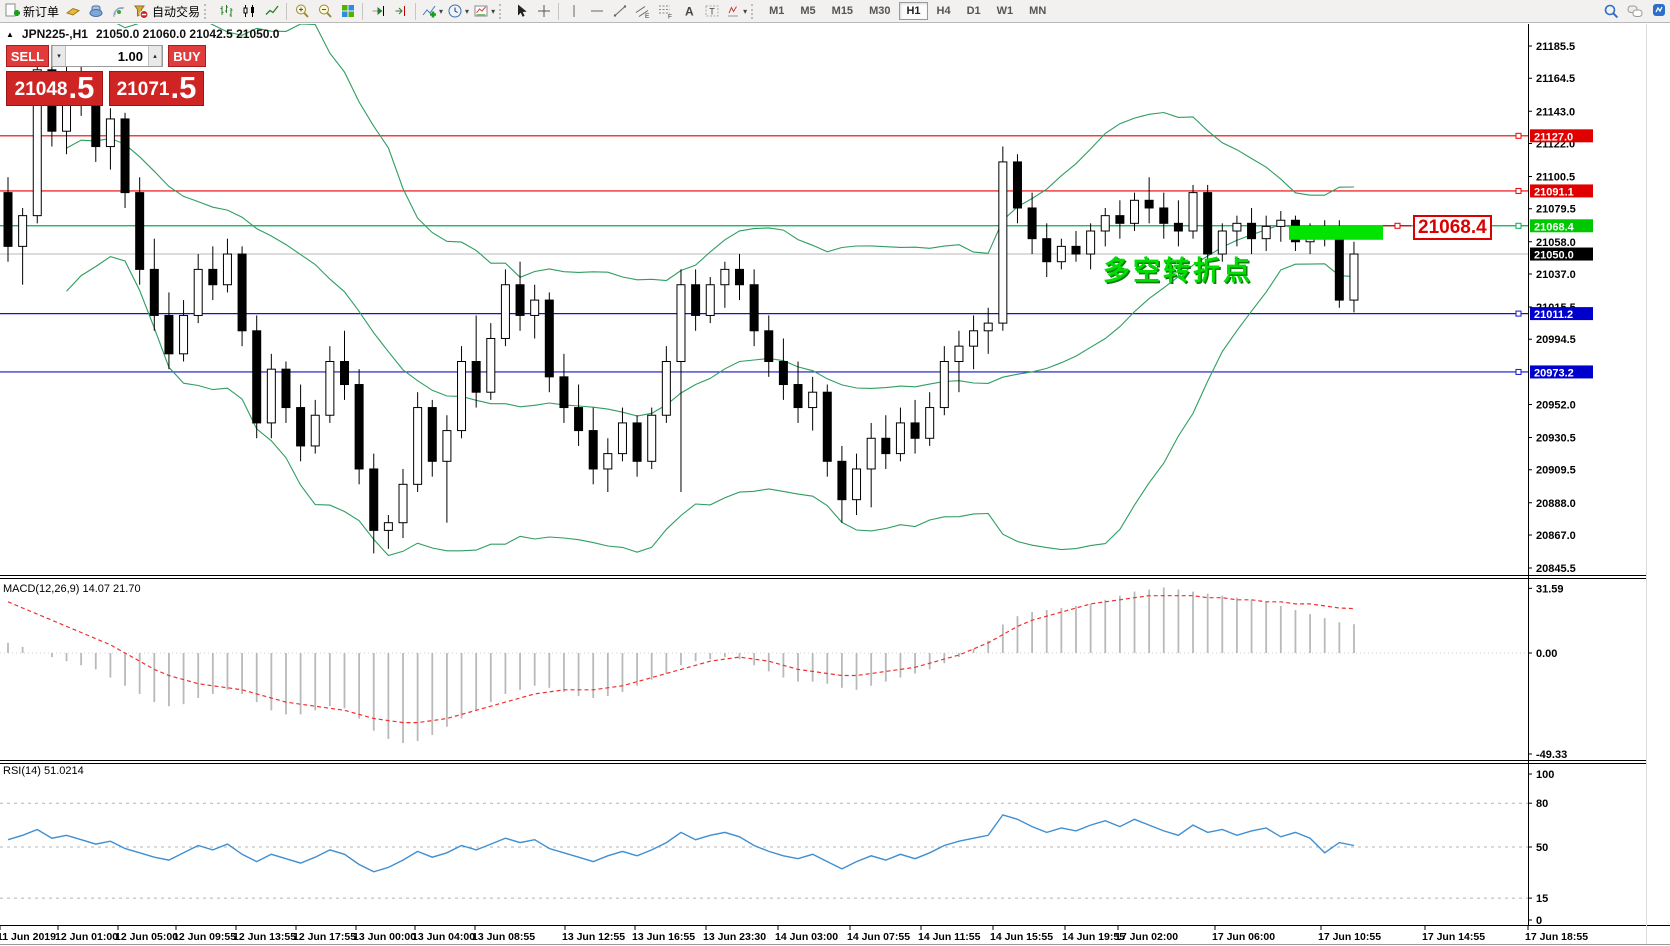  Describe the element at coordinates (1547, 672) in the screenshot. I see `macd-axis: 31.59 0.00 -49.33` at that location.